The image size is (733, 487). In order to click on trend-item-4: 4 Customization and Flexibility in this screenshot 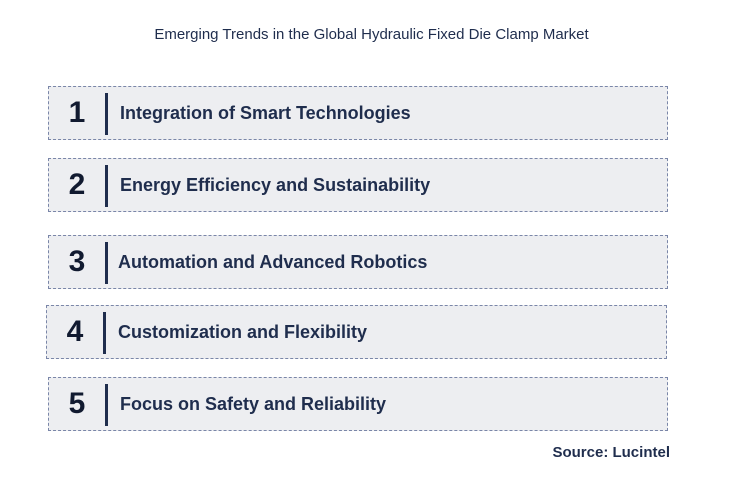, I will do `click(356, 332)`.